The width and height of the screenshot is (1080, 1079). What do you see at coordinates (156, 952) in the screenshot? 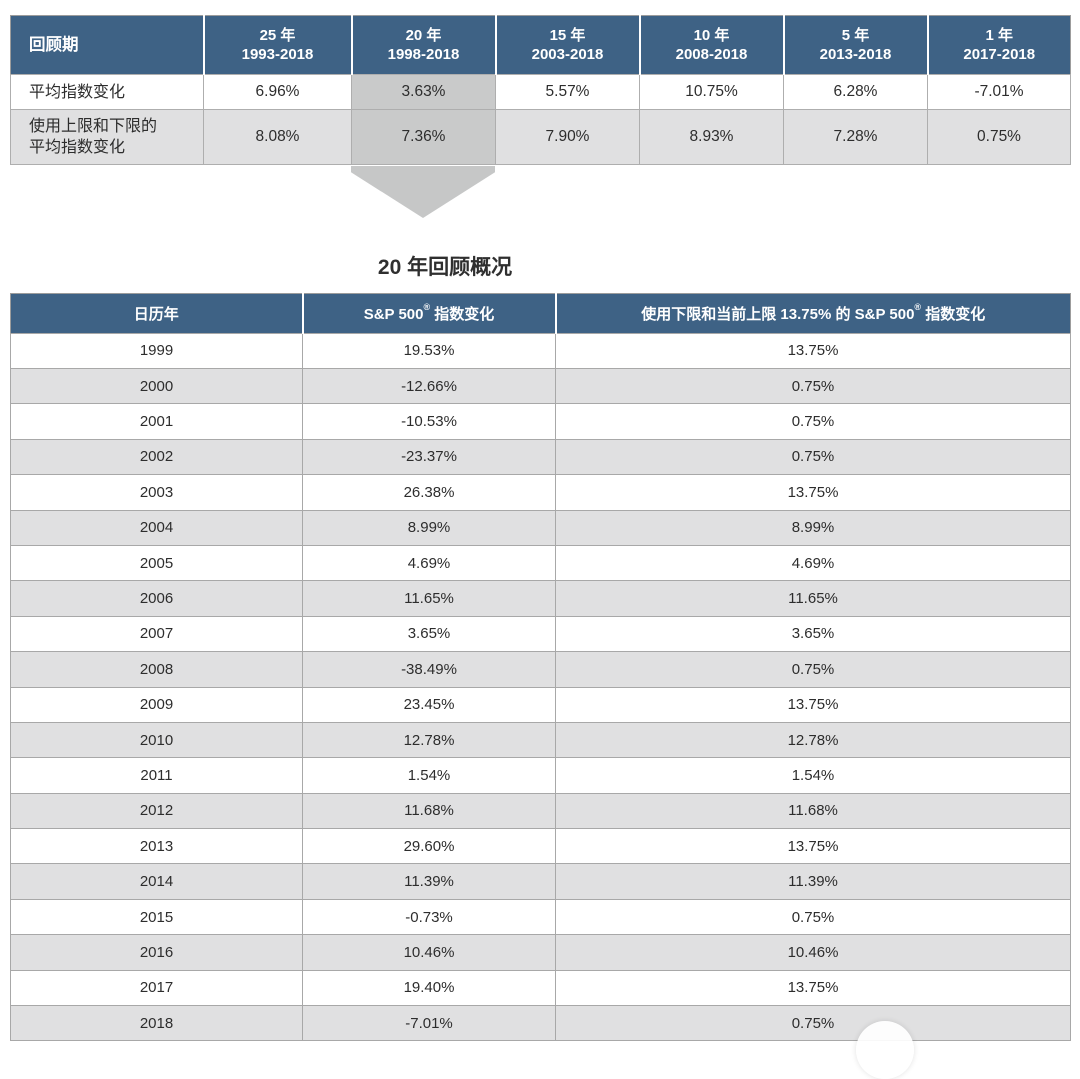
I see `year-cell: 2016` at bounding box center [156, 952].